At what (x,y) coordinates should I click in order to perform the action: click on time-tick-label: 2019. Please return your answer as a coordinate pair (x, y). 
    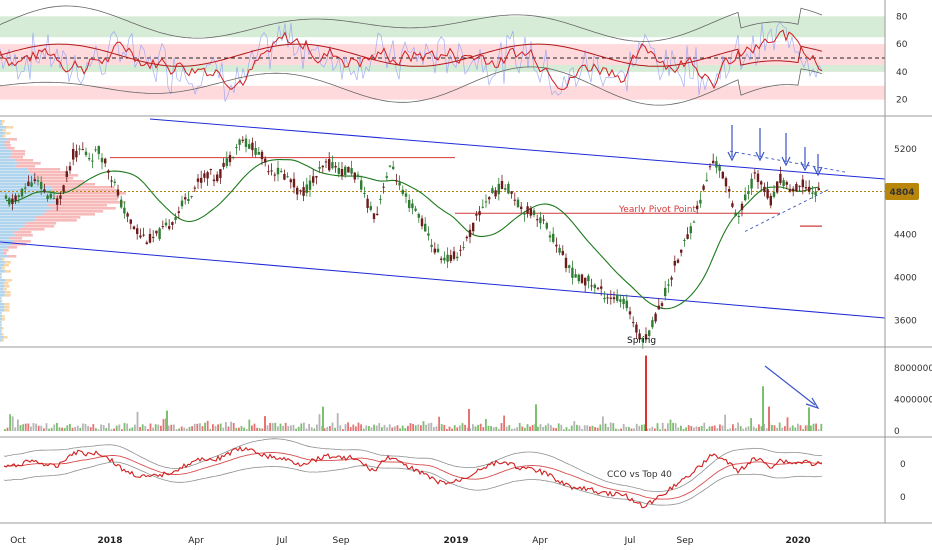
    Looking at the image, I should click on (455, 541).